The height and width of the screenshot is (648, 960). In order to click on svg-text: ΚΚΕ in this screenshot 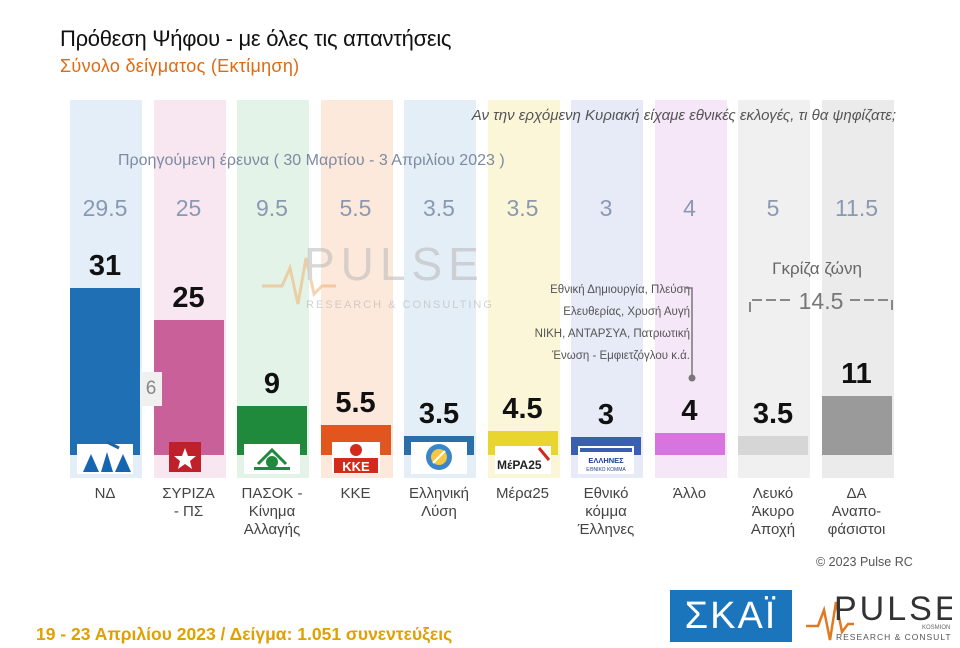, I will do `click(356, 466)`.